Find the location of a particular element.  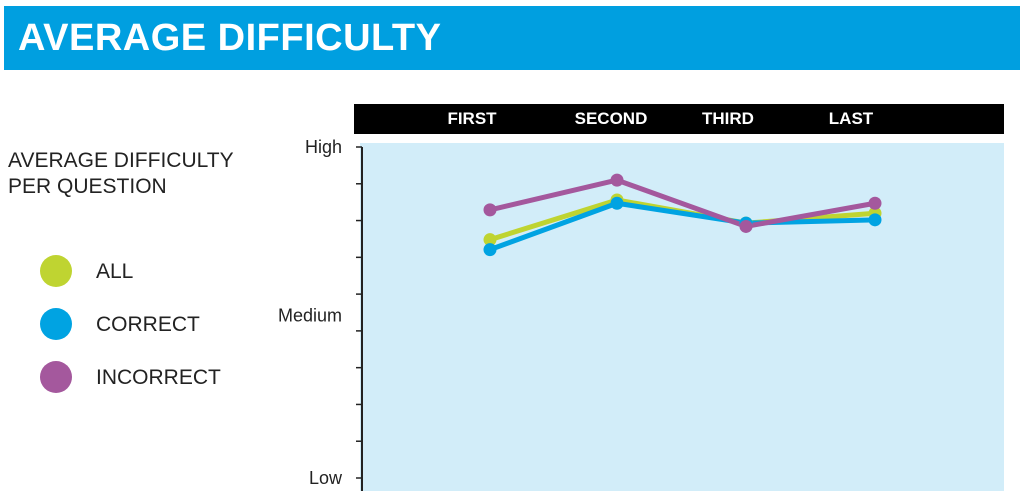

legend-item-incorrect: INCORRECT is located at coordinates (155, 378).